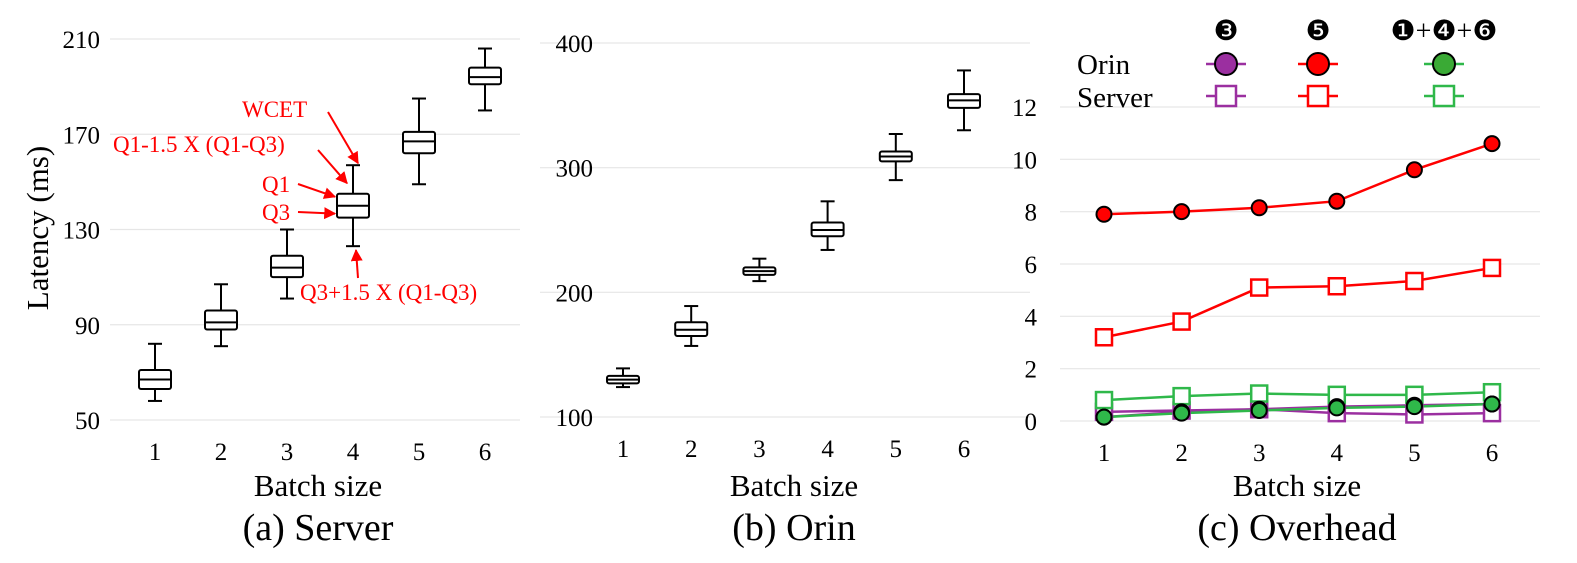 The width and height of the screenshot is (1577, 563). Describe the element at coordinates (317, 191) in the screenshot. I see `arrow-q1` at that location.